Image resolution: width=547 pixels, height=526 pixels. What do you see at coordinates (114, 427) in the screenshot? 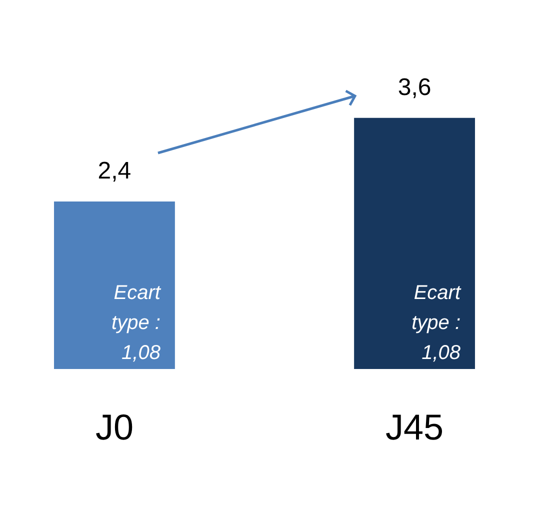
I see `x-tick-label: J0` at bounding box center [114, 427].